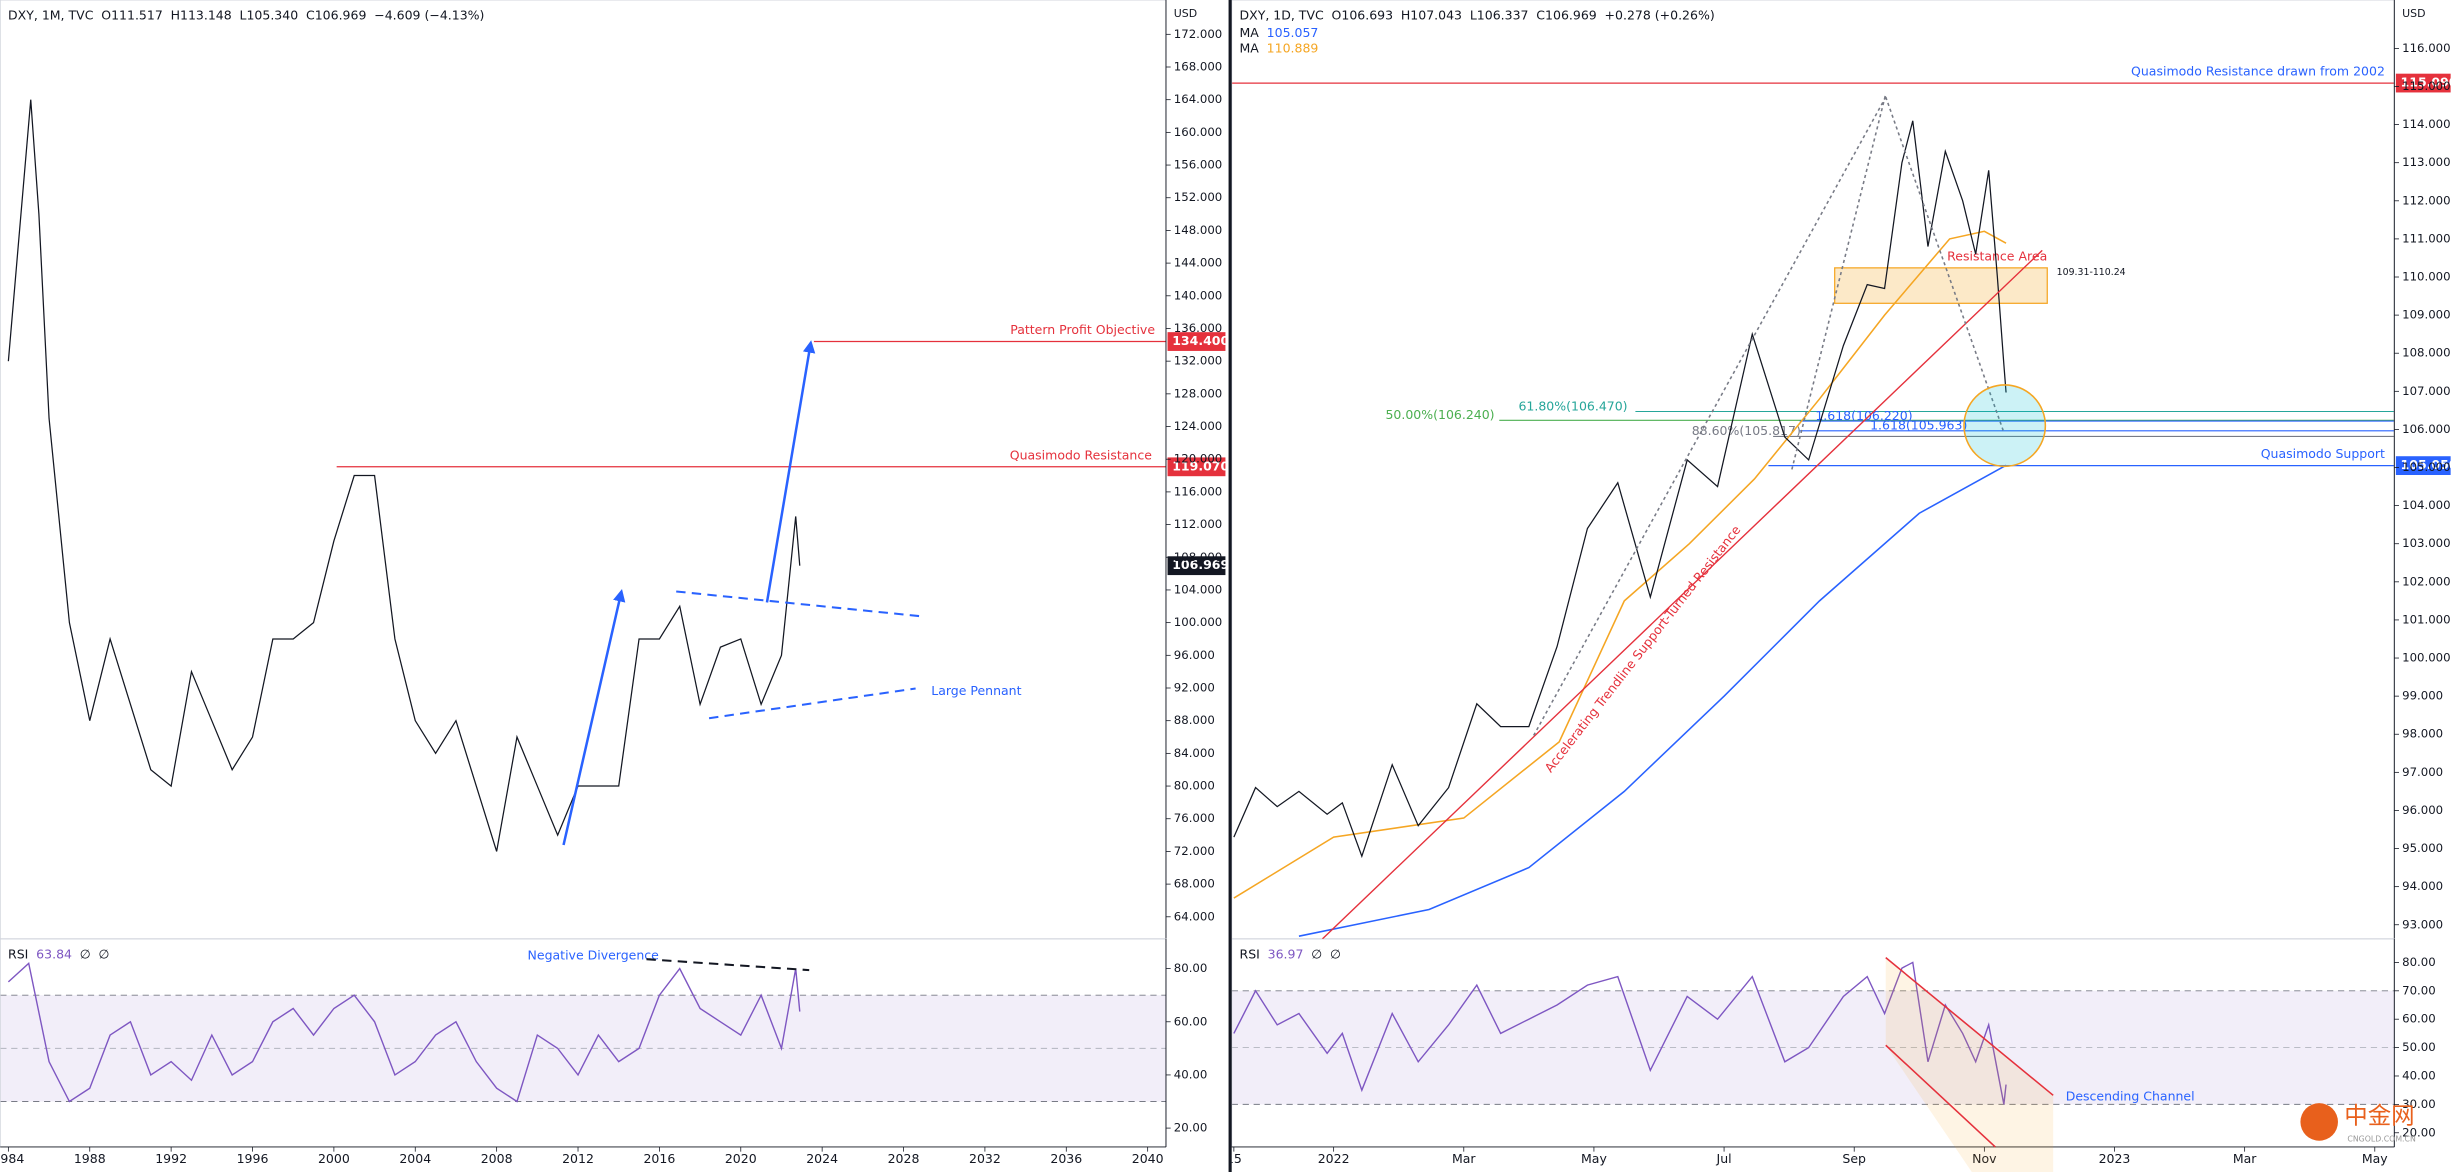  Describe the element at coordinates (1198, 426) in the screenshot. I see `y-tick-label: 124.000` at that location.